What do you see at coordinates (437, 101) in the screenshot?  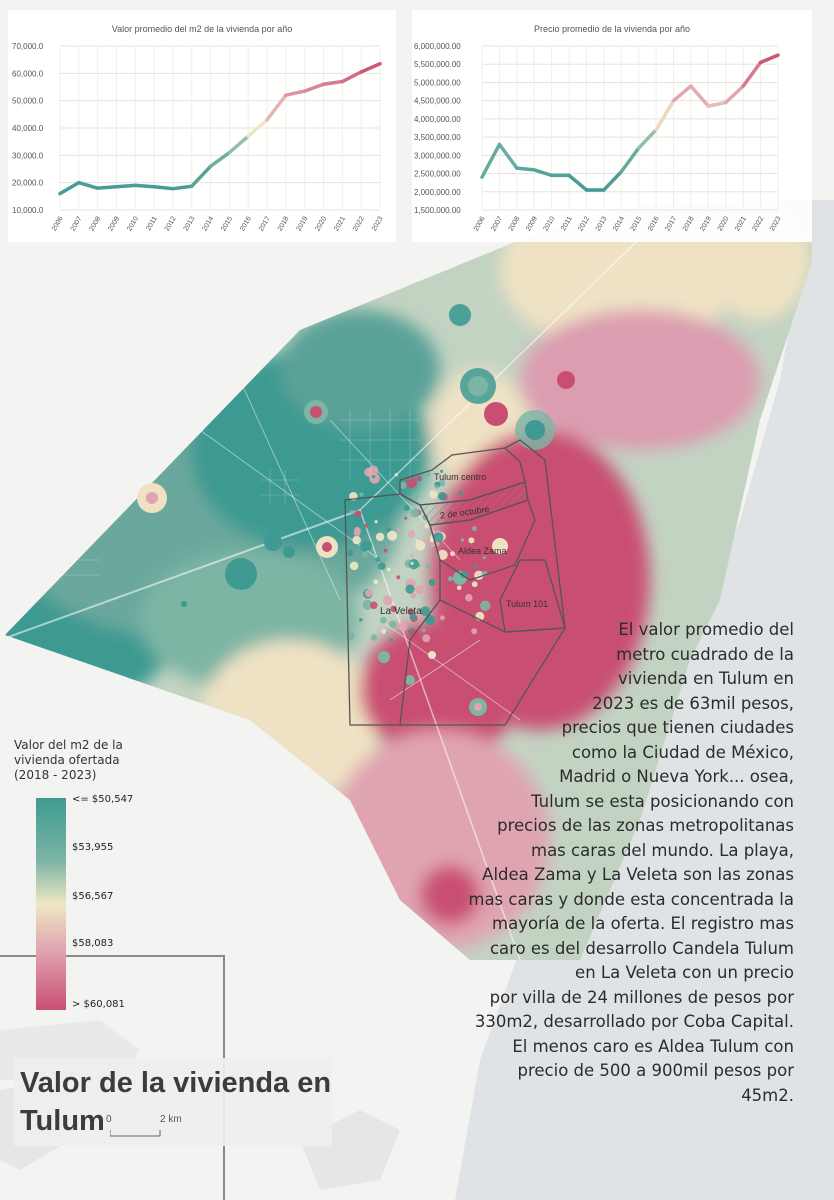 I see `y-tick-label: 4,500,000.00` at bounding box center [437, 101].